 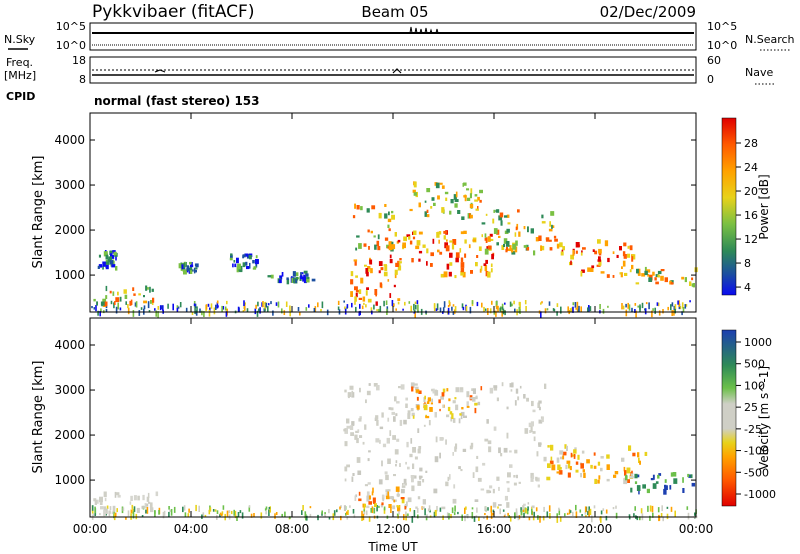 What do you see at coordinates (710, 79) in the screenshot?
I see `nave-tick-bottom: 0` at bounding box center [710, 79].